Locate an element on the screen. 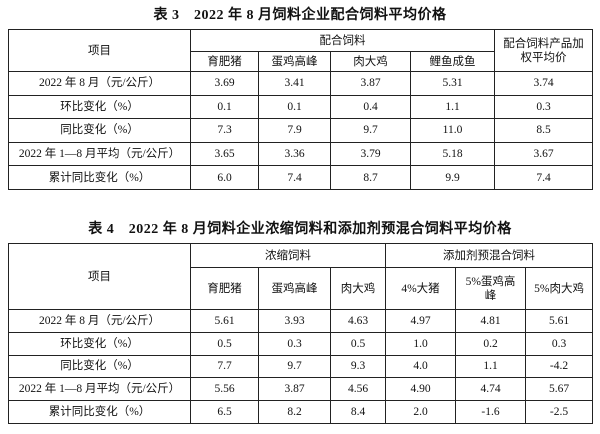 The width and height of the screenshot is (600, 434). group-header: 添加剂预混合饲料 is located at coordinates (489, 255).